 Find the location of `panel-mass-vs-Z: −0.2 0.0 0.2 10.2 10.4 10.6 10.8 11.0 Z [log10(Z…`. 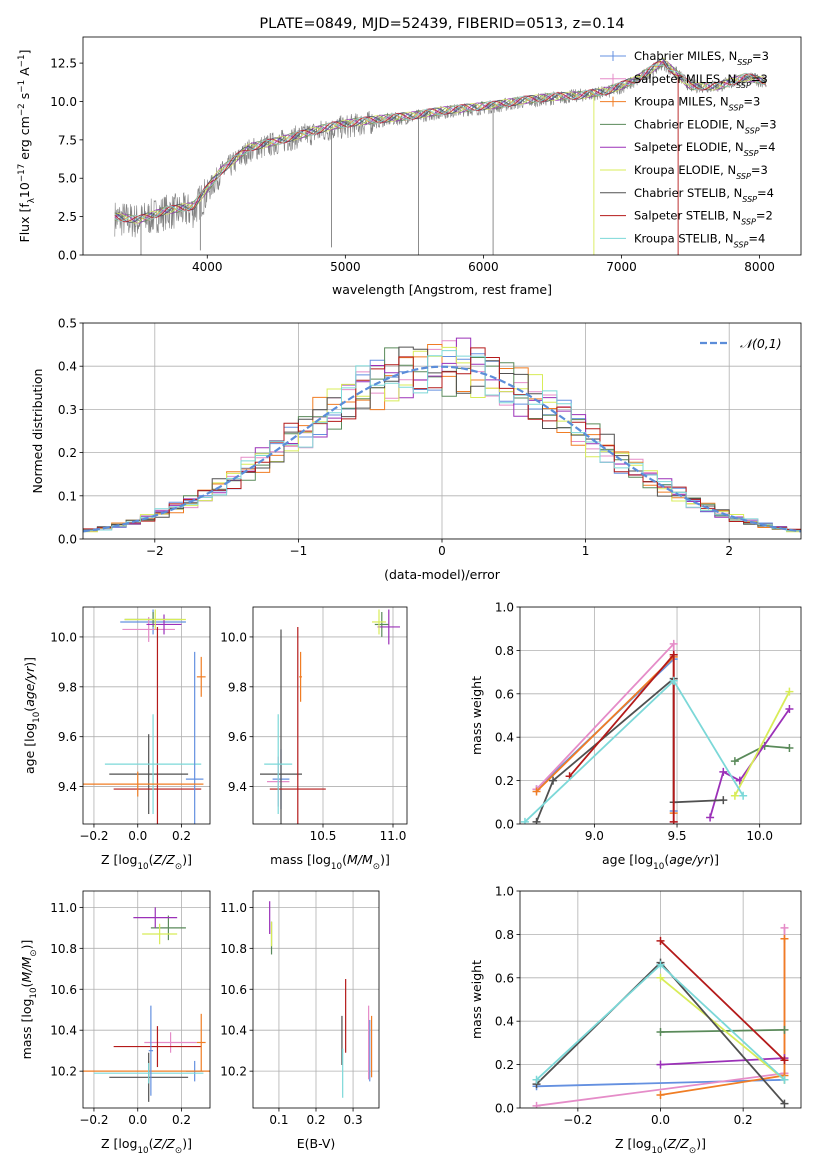

panel-mass-vs-Z: −0.2 0.0 0.2 10.2 10.4 10.6 10.8 11.0 Z [log10(Z… is located at coordinates (115, 1023).